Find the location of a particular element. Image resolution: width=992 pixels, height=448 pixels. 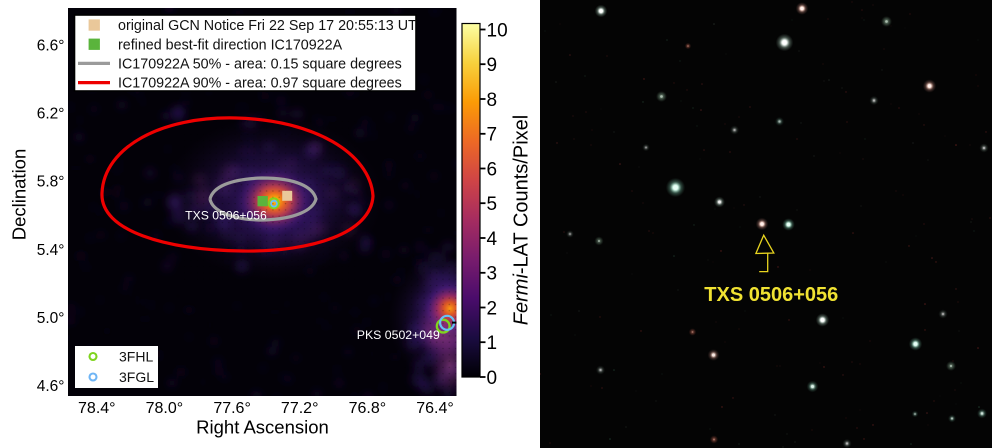

svg-text: Right Ascension is located at coordinates (262, 427).